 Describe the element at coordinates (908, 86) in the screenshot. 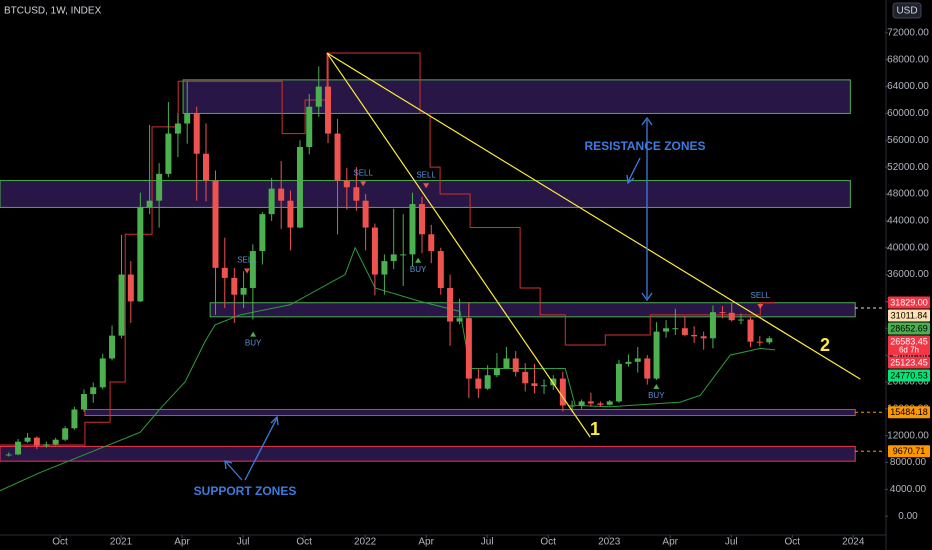

I see `y-tick-label: 64000.00` at that location.